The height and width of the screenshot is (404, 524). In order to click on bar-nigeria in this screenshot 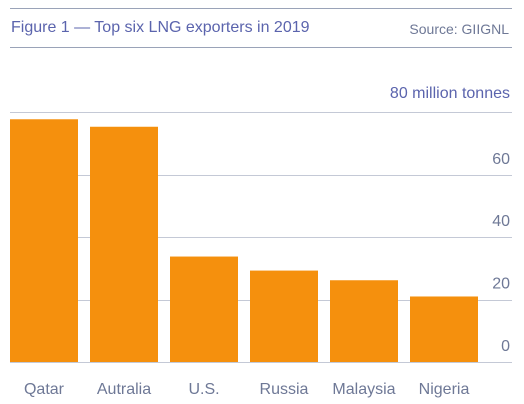, I will do `click(444, 329)`.